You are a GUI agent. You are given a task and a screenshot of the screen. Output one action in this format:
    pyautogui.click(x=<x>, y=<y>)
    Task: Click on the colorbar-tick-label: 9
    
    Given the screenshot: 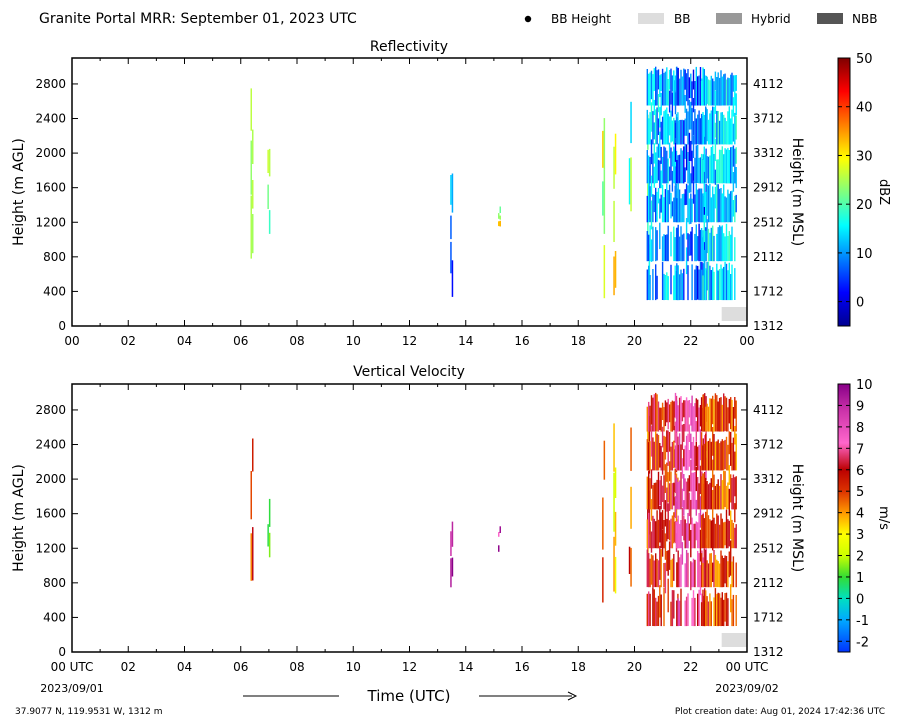 What is the action you would take?
    pyautogui.click(x=860, y=406)
    